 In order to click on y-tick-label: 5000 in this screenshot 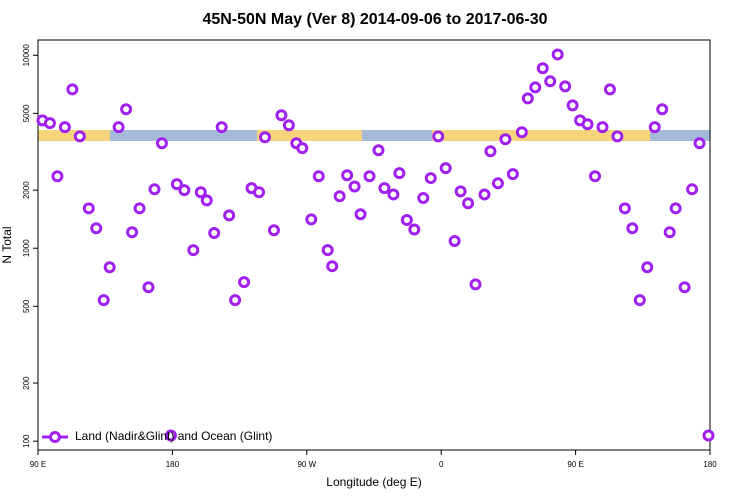, I will do `click(26, 113)`.